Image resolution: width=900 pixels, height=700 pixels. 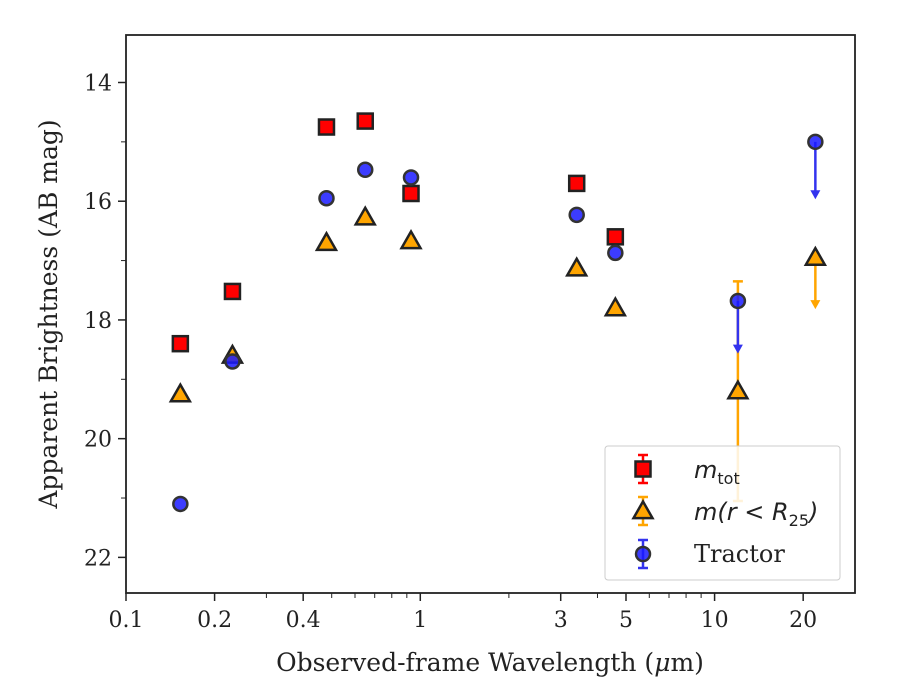 What do you see at coordinates (643, 554) in the screenshot?
I see `legend-marker-circle` at bounding box center [643, 554].